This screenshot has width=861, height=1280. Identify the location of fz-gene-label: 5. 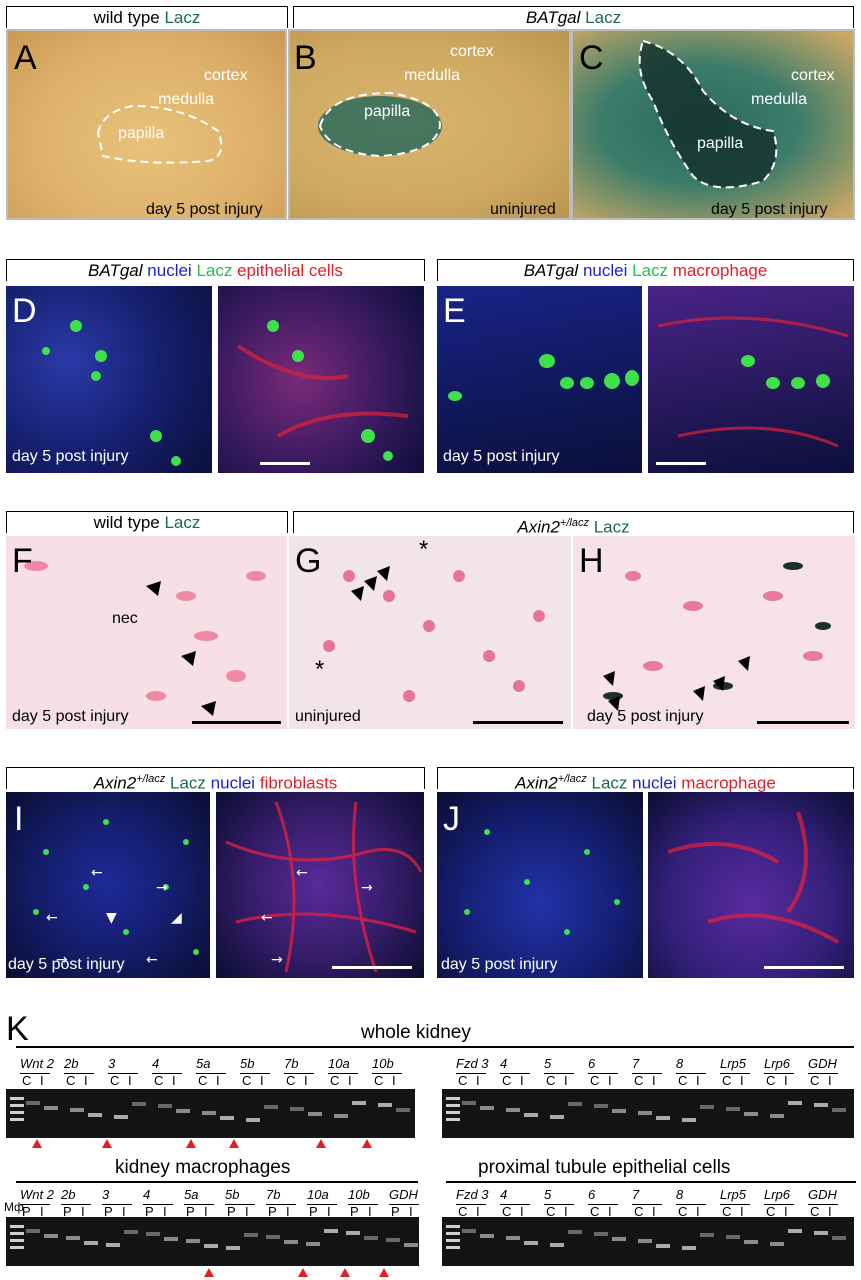
(548, 1063).